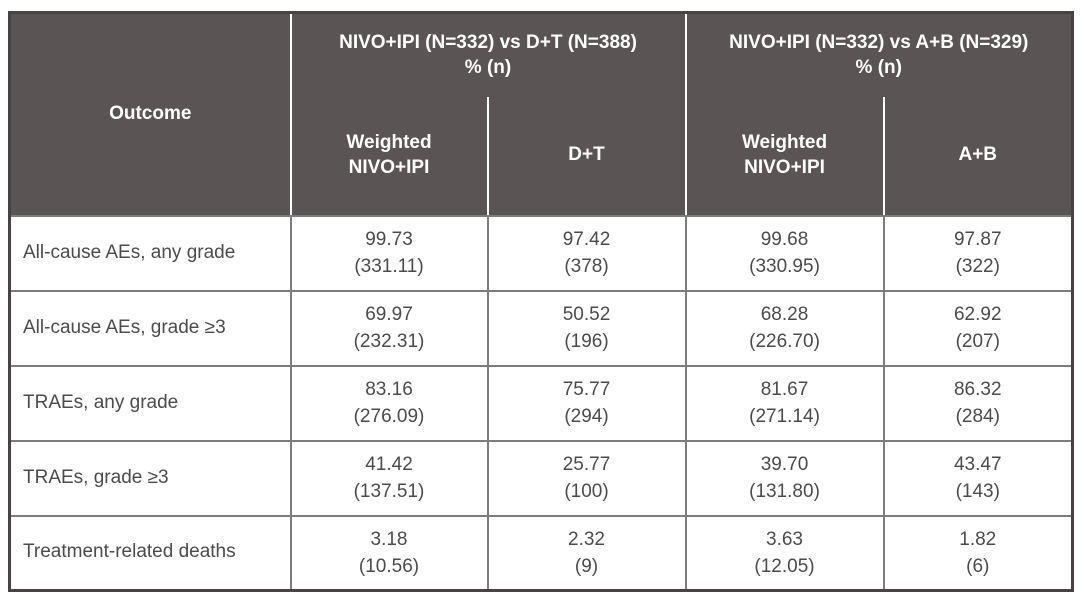 The height and width of the screenshot is (601, 1080). I want to click on value-cell: 3.18 (10.56), so click(389, 553).